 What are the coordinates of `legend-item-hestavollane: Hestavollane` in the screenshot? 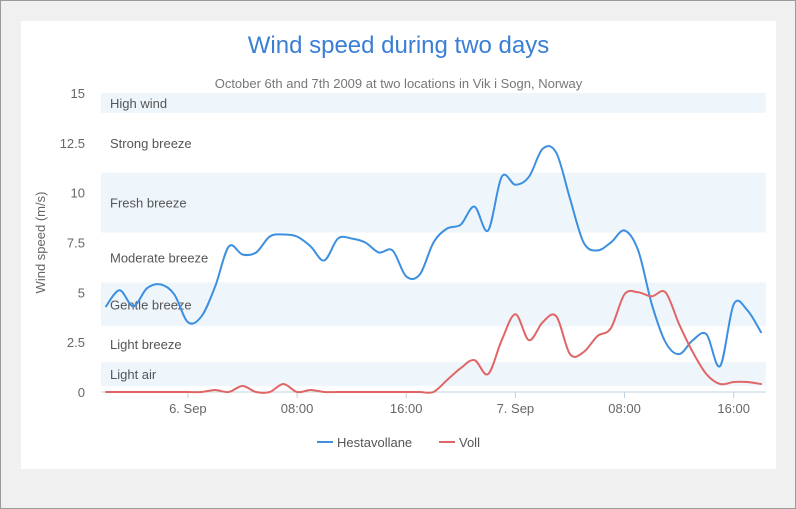 It's located at (364, 442).